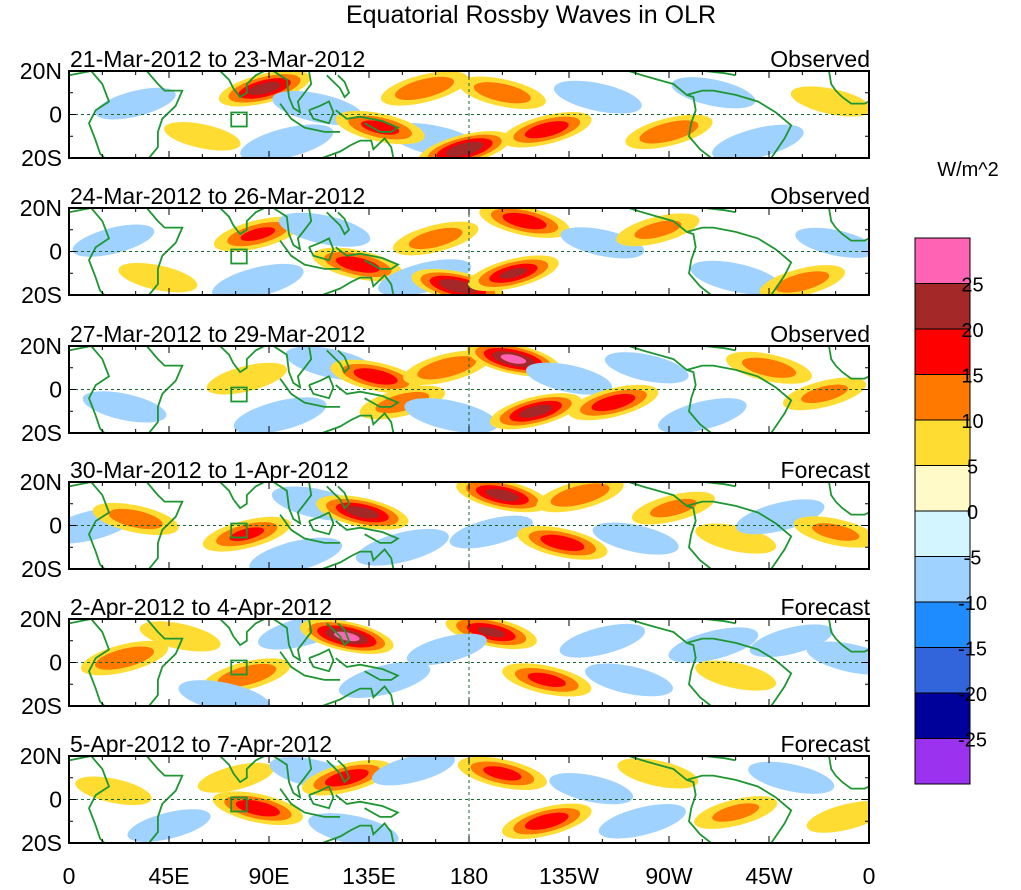  I want to click on map-panel-4: 20N 0 20S 30-Mar-2012 to 1-Apr-2012 Forecast, so click(445, 519).